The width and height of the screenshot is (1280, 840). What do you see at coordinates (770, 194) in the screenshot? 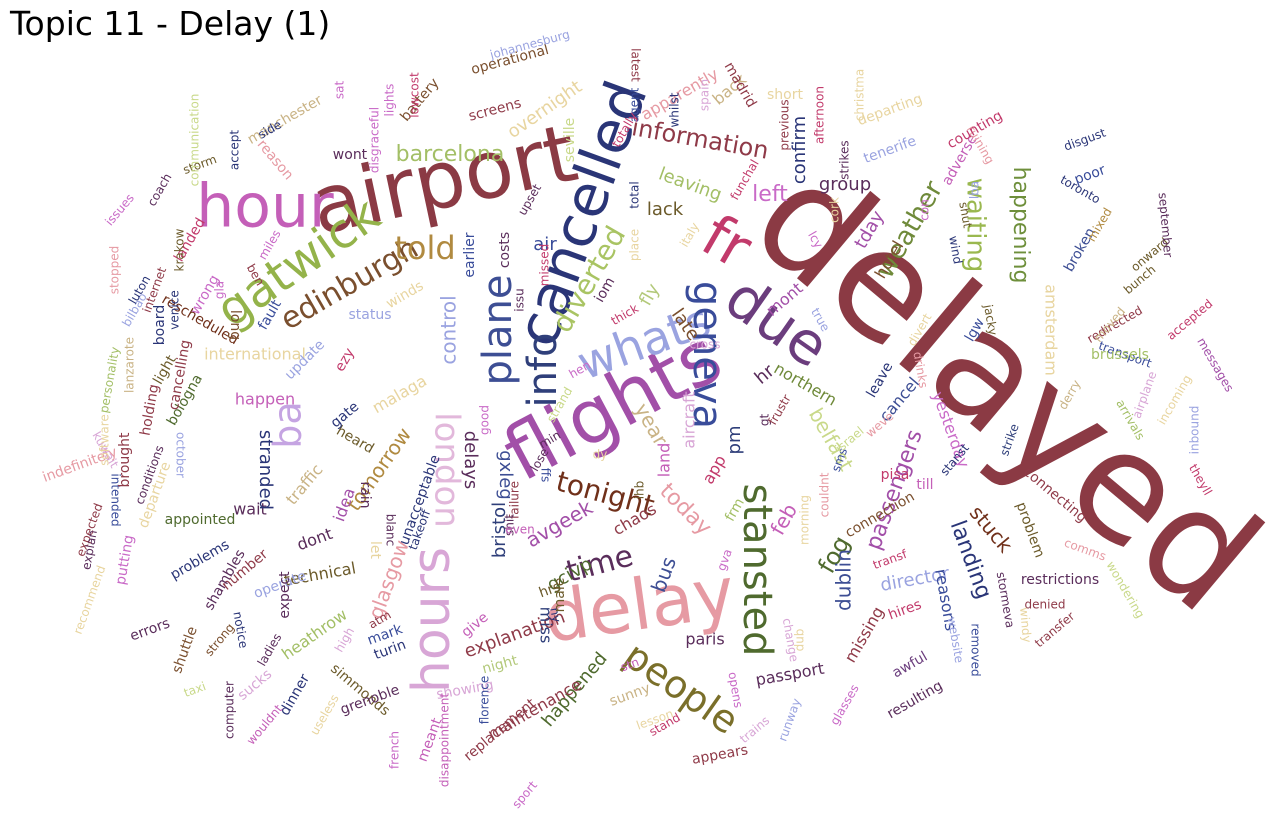
I see `word-left: left` at bounding box center [770, 194].